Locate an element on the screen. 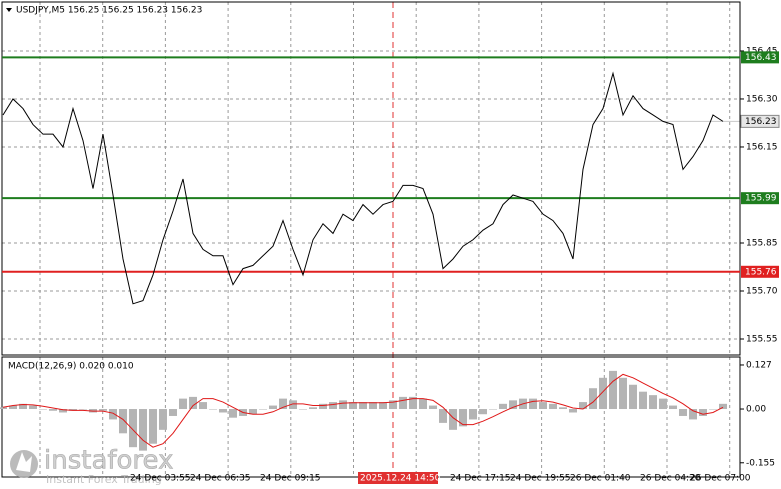 Image resolution: width=781 pixels, height=489 pixels. watermark: instaforex Instant Forex Trading is located at coordinates (92, 465).